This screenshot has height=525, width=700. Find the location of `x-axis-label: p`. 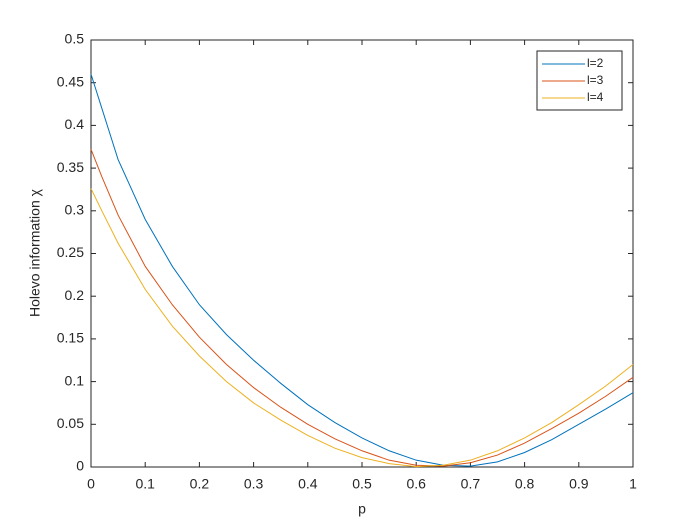

x-axis-label: p is located at coordinates (362, 509).